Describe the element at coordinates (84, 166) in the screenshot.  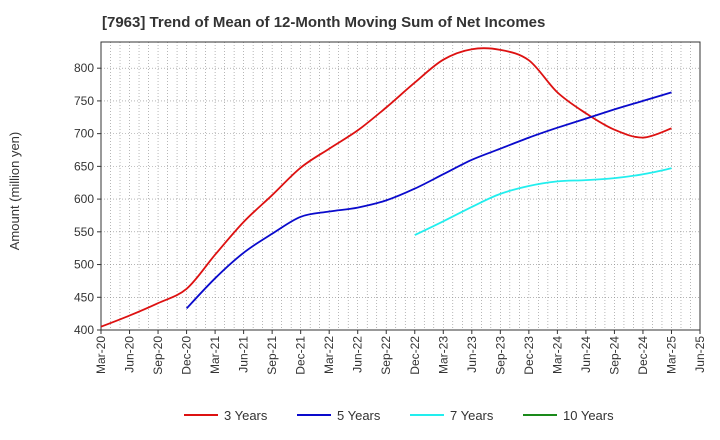
I see `y-tick-label: 650` at that location.